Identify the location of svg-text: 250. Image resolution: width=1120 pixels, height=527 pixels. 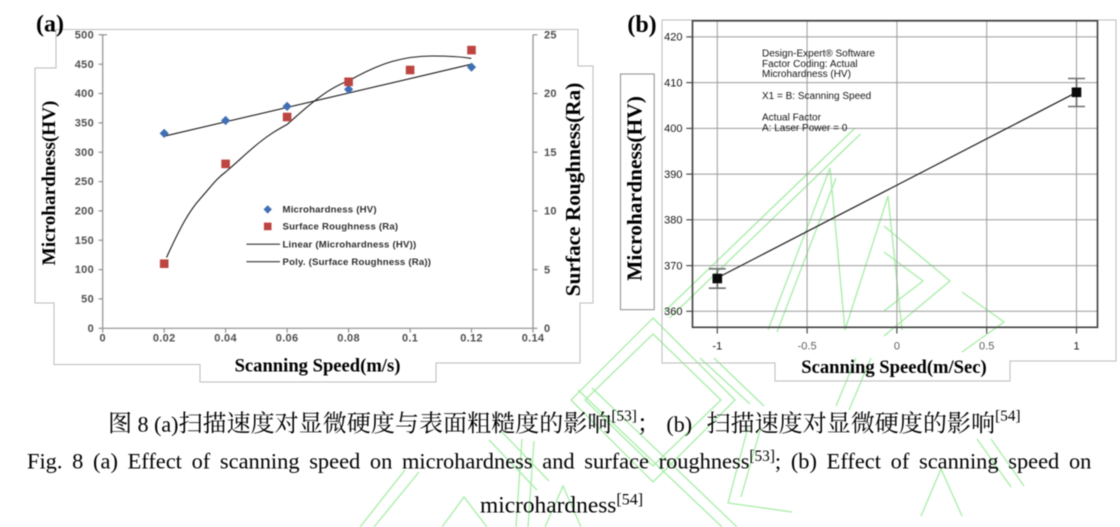
(84, 182).